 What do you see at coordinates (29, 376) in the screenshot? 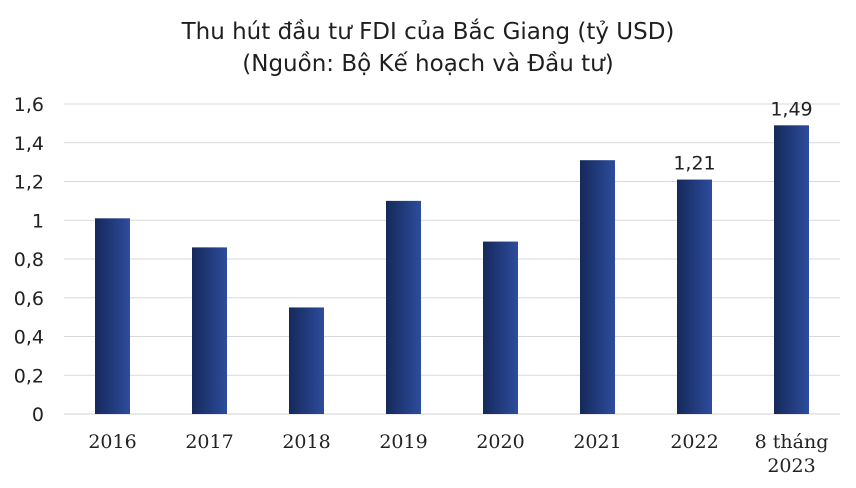
I see `y-tick-label: 0,2` at bounding box center [29, 376].